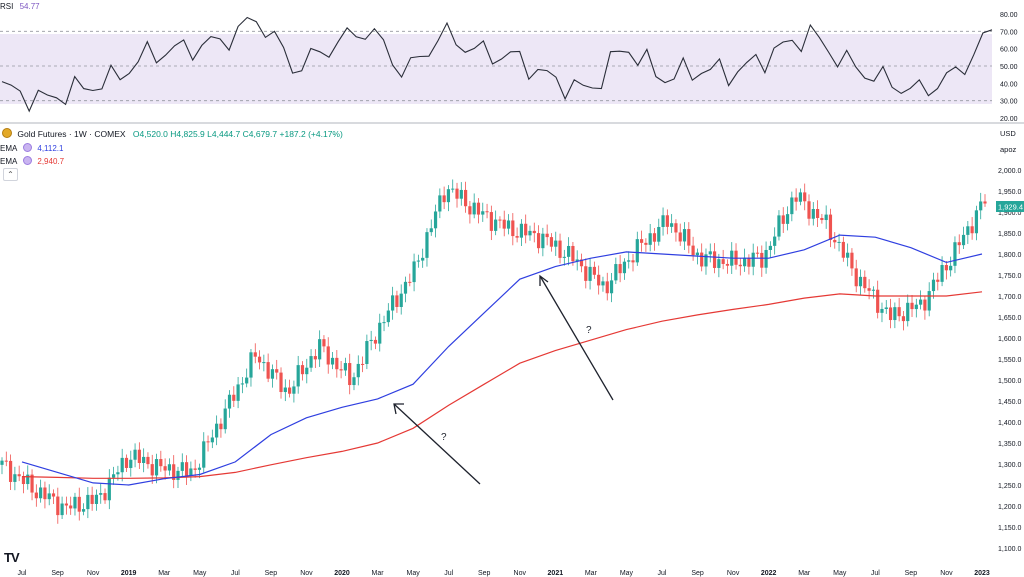 The height and width of the screenshot is (577, 1024). Describe the element at coordinates (22, 573) in the screenshot. I see `time-axis-tick: Jul` at that location.